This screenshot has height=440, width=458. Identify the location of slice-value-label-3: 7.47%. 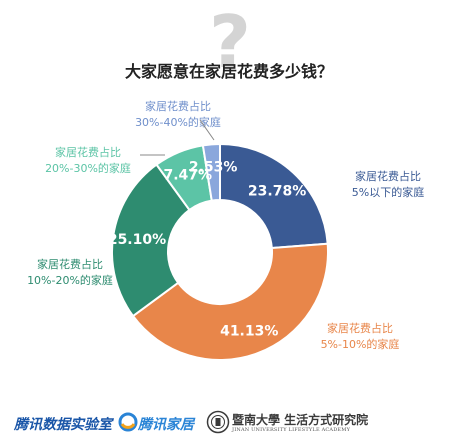
(187, 175).